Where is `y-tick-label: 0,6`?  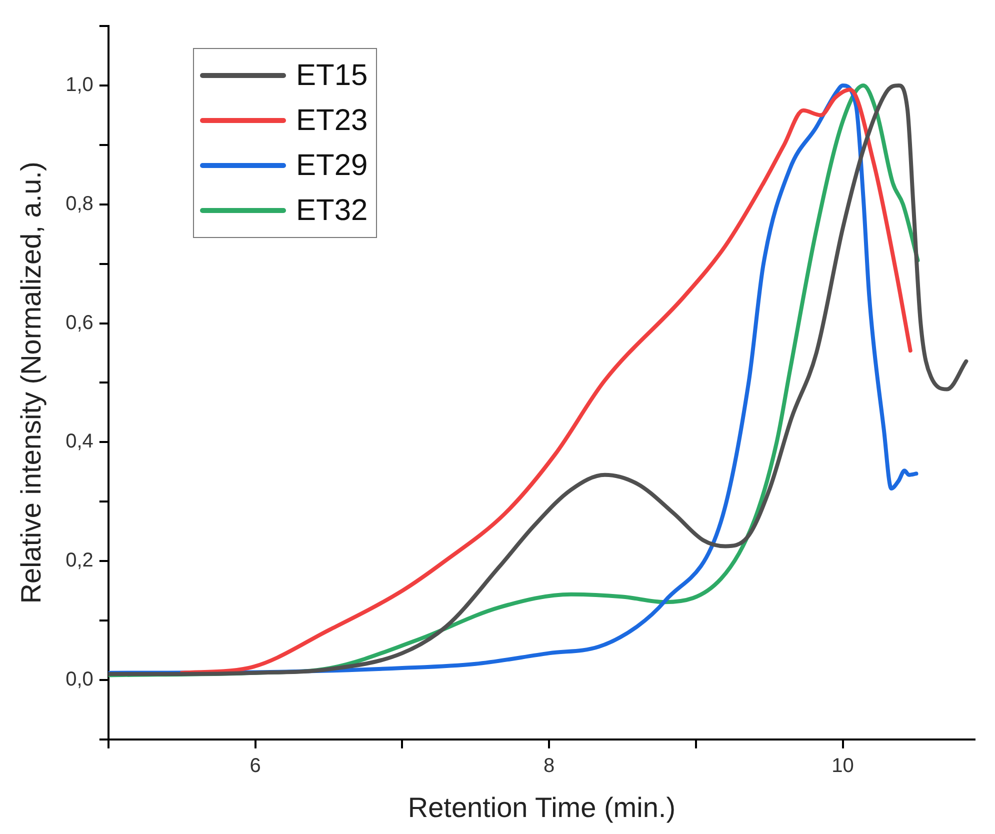 y-tick-label: 0,6 is located at coordinates (80, 323).